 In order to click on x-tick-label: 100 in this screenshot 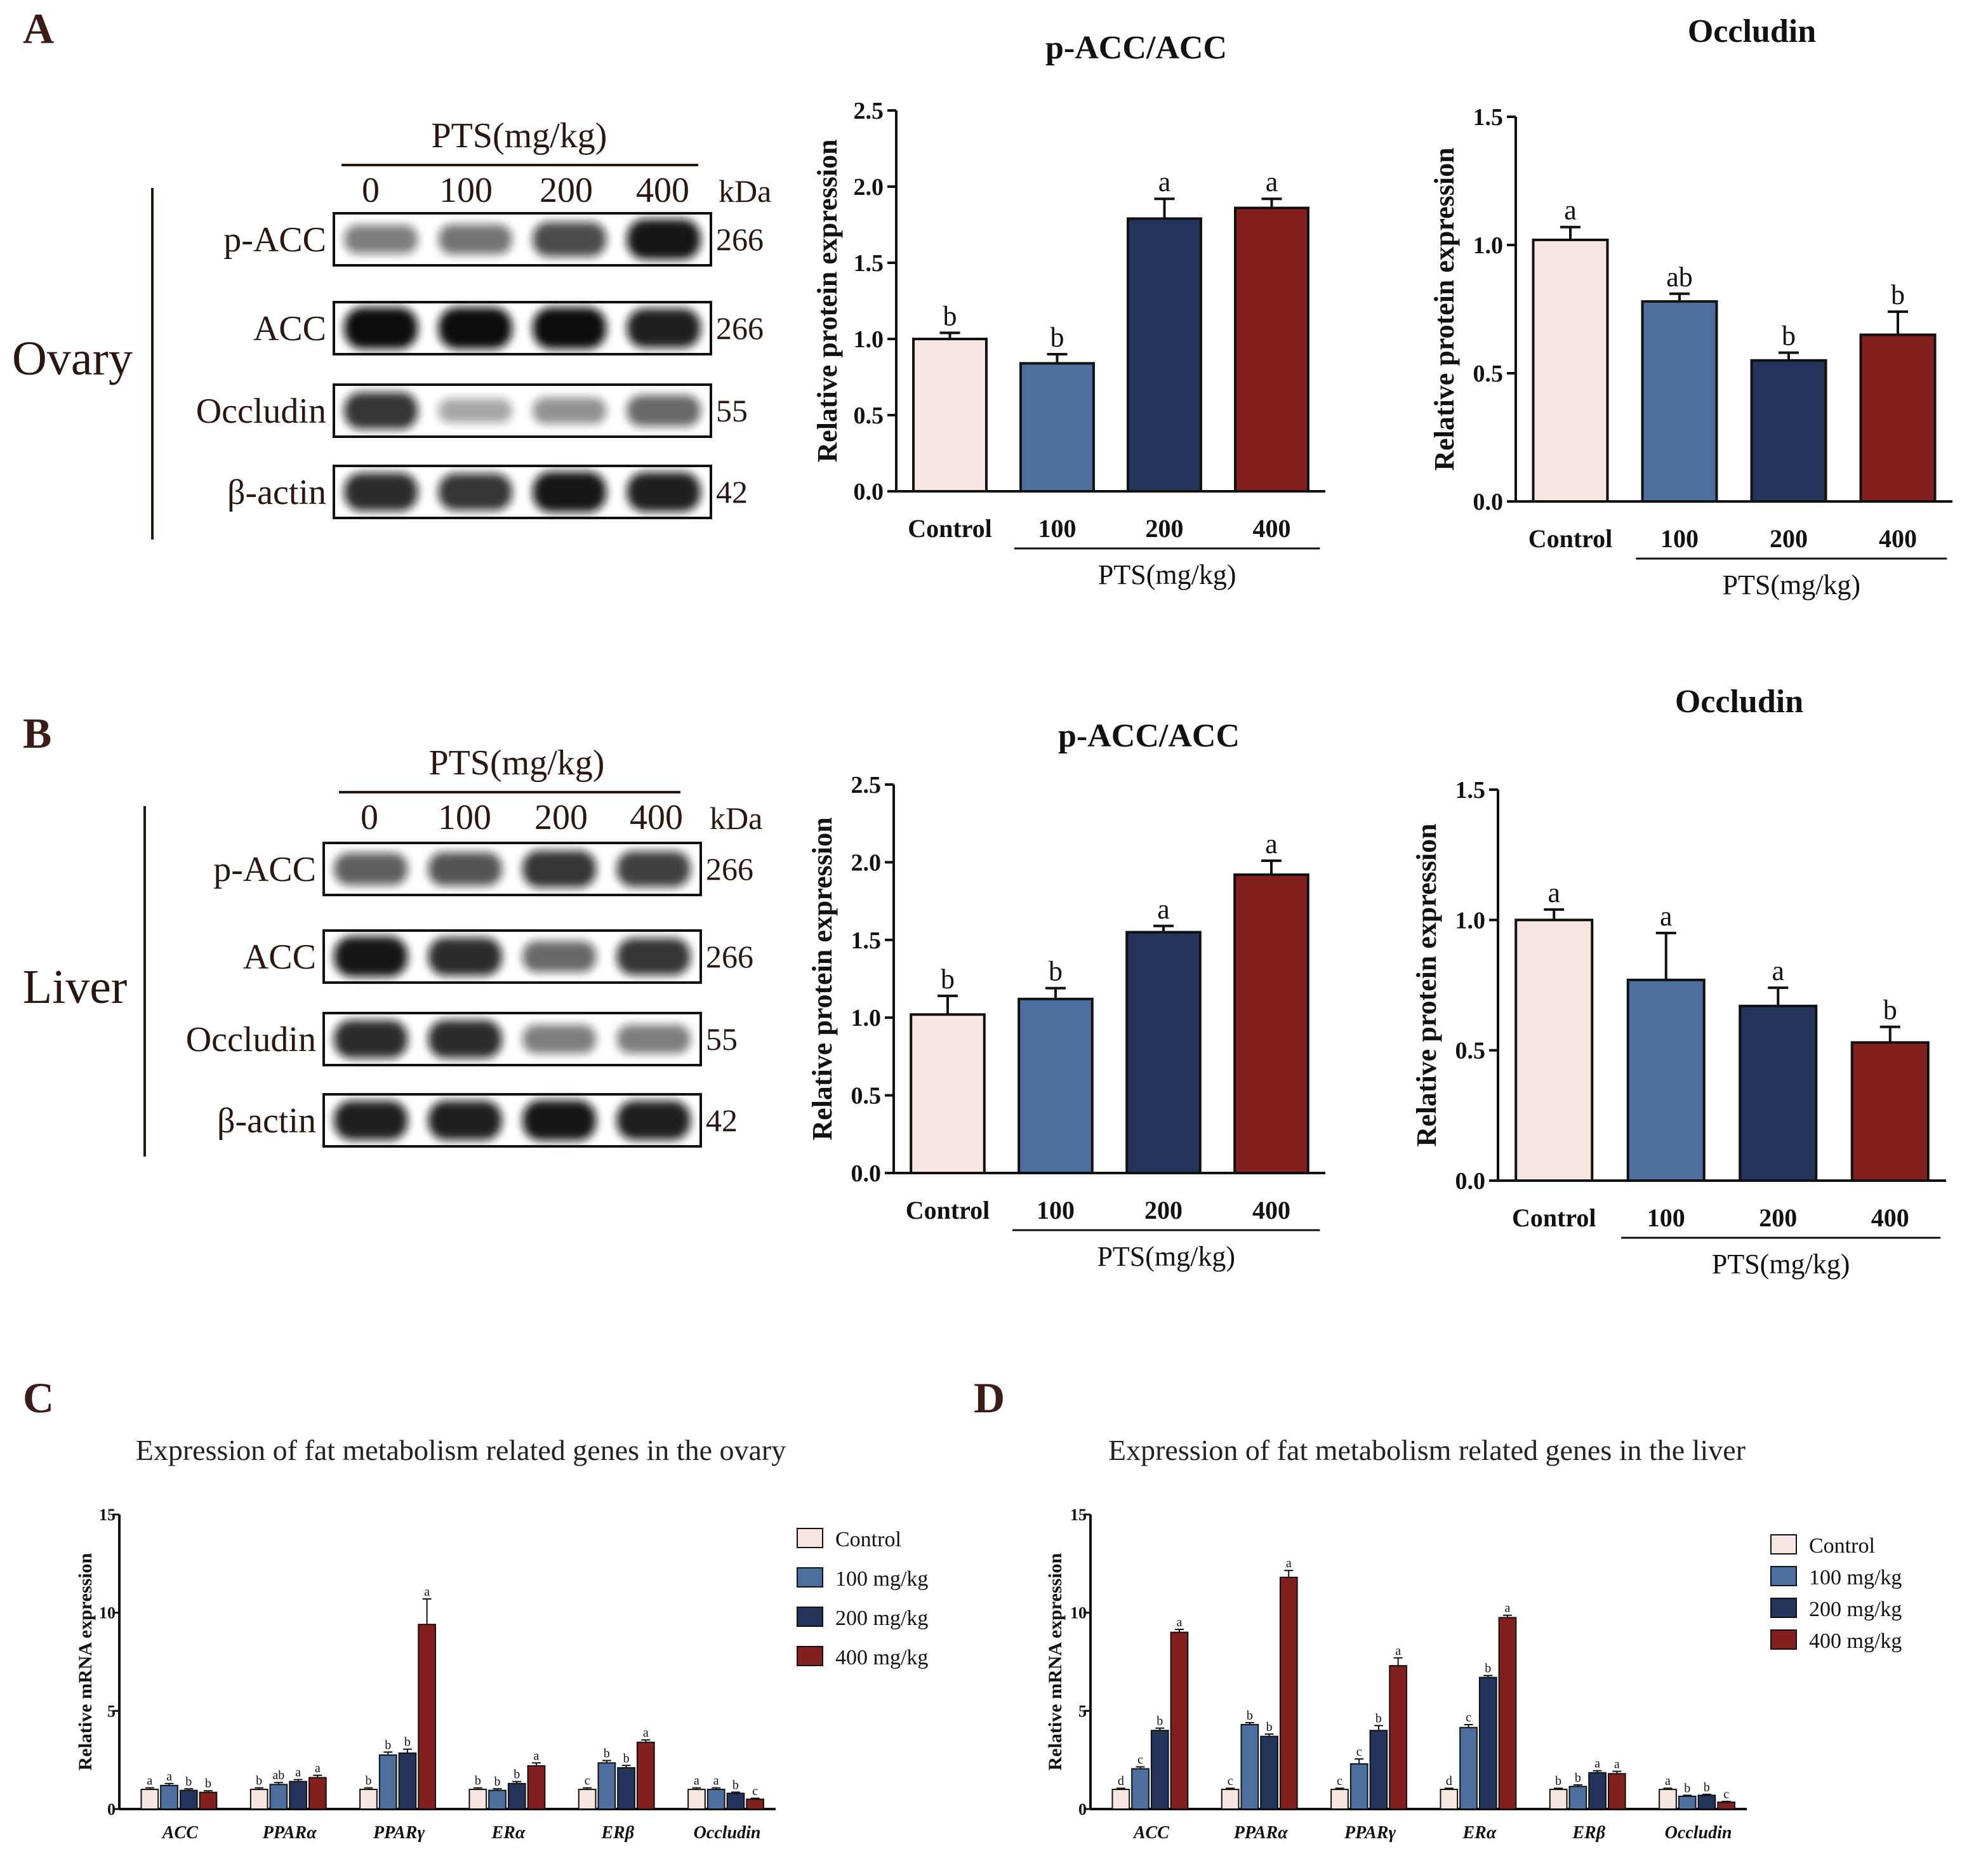, I will do `click(1679, 538)`.